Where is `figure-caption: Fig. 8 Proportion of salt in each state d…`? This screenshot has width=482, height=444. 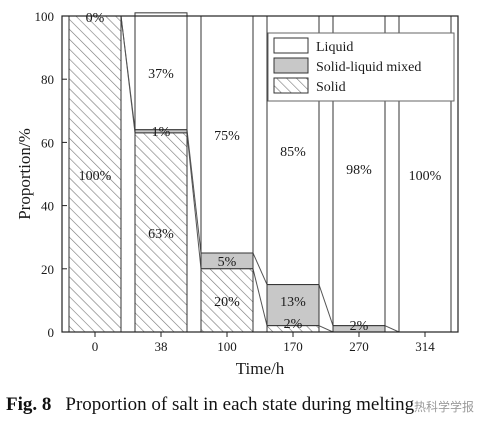 figure-caption: Fig. 8 Proportion of salt in each state d… is located at coordinates (241, 405).